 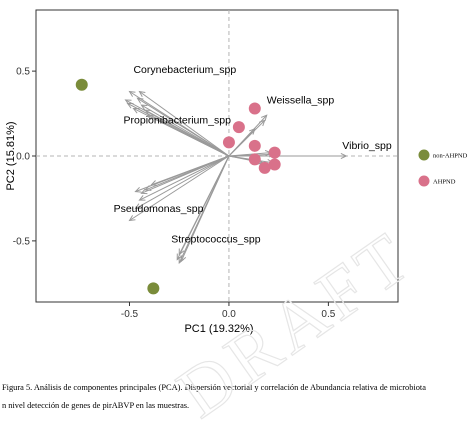 What do you see at coordinates (328, 314) in the screenshot?
I see `x-tick-label: 0.5` at bounding box center [328, 314].